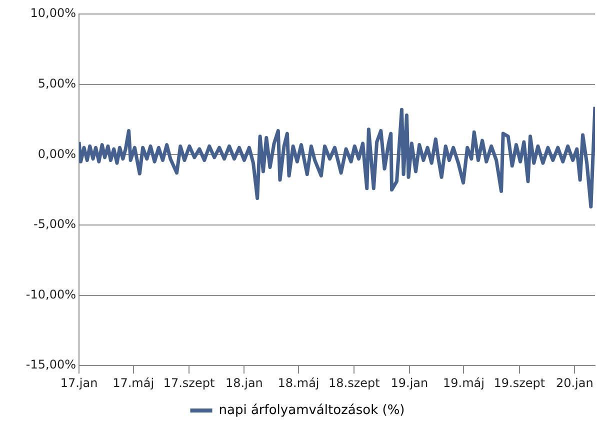 This screenshot has height=427, width=597. I want to click on x-tick-label: 18.máj, so click(299, 383).